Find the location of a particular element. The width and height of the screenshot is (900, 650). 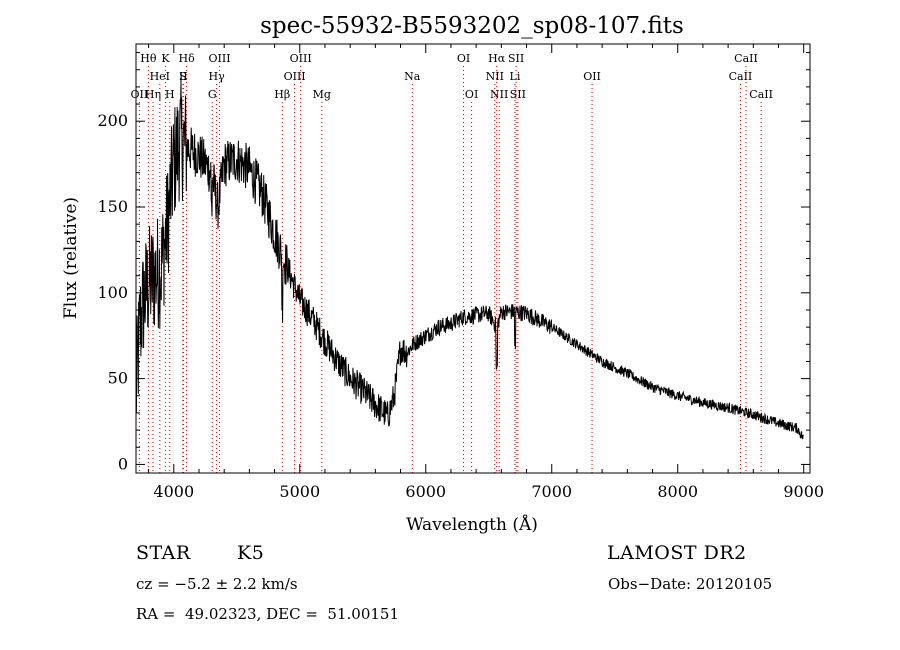

x-axis-label: Wavelength (Å) is located at coordinates (472, 524).